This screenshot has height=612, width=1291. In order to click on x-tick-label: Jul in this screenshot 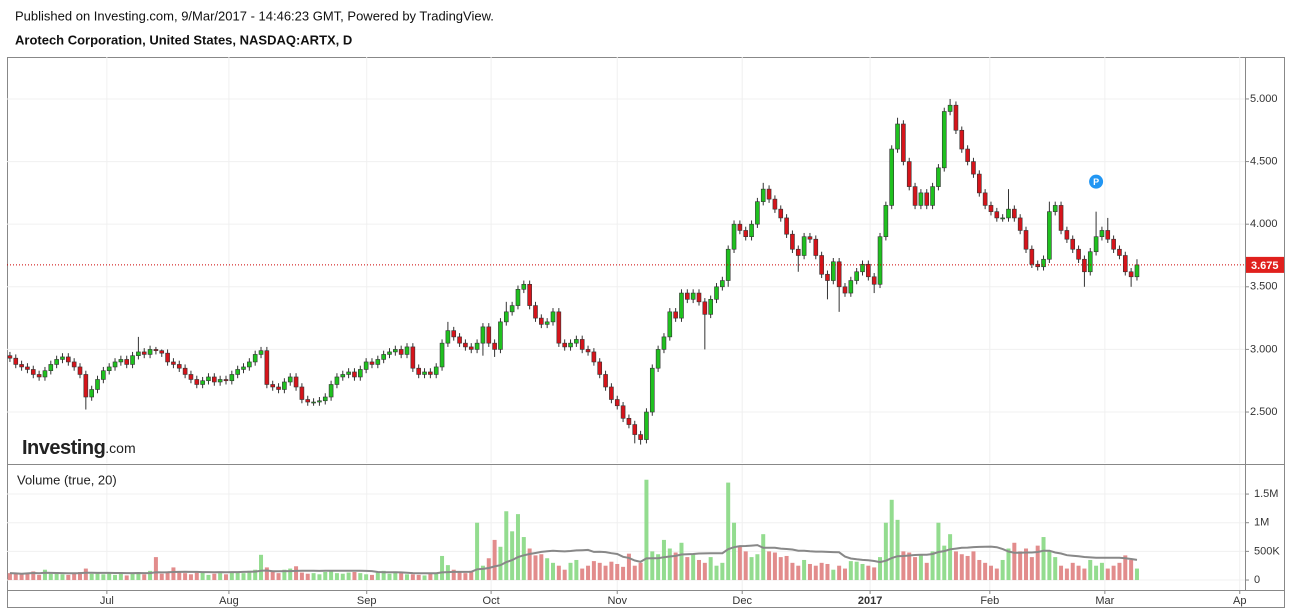, I will do `click(107, 601)`.